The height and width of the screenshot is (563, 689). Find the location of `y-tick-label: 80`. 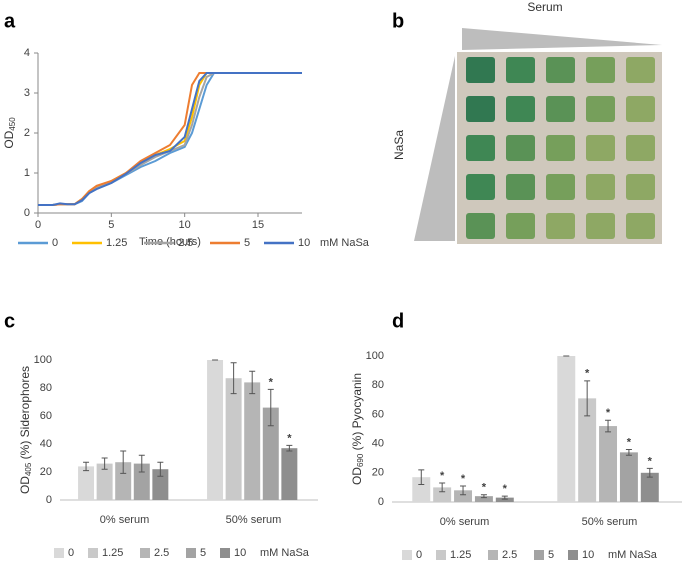

y-tick-label: 80 is located at coordinates (378, 385).